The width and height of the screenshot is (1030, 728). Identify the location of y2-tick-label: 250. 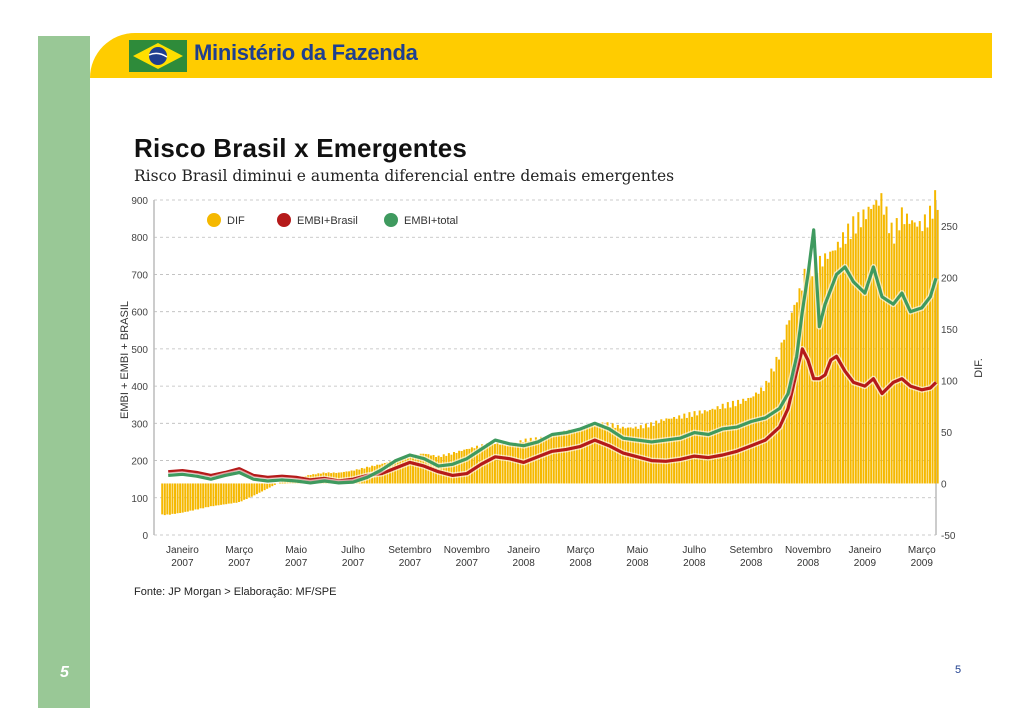
(949, 227).